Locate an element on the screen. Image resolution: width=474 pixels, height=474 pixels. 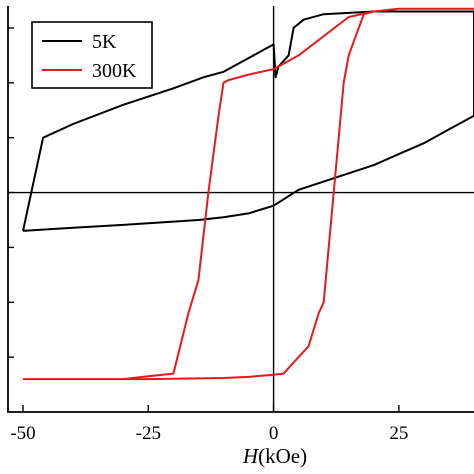
x-tick-label: -50 is located at coordinates (22, 433).